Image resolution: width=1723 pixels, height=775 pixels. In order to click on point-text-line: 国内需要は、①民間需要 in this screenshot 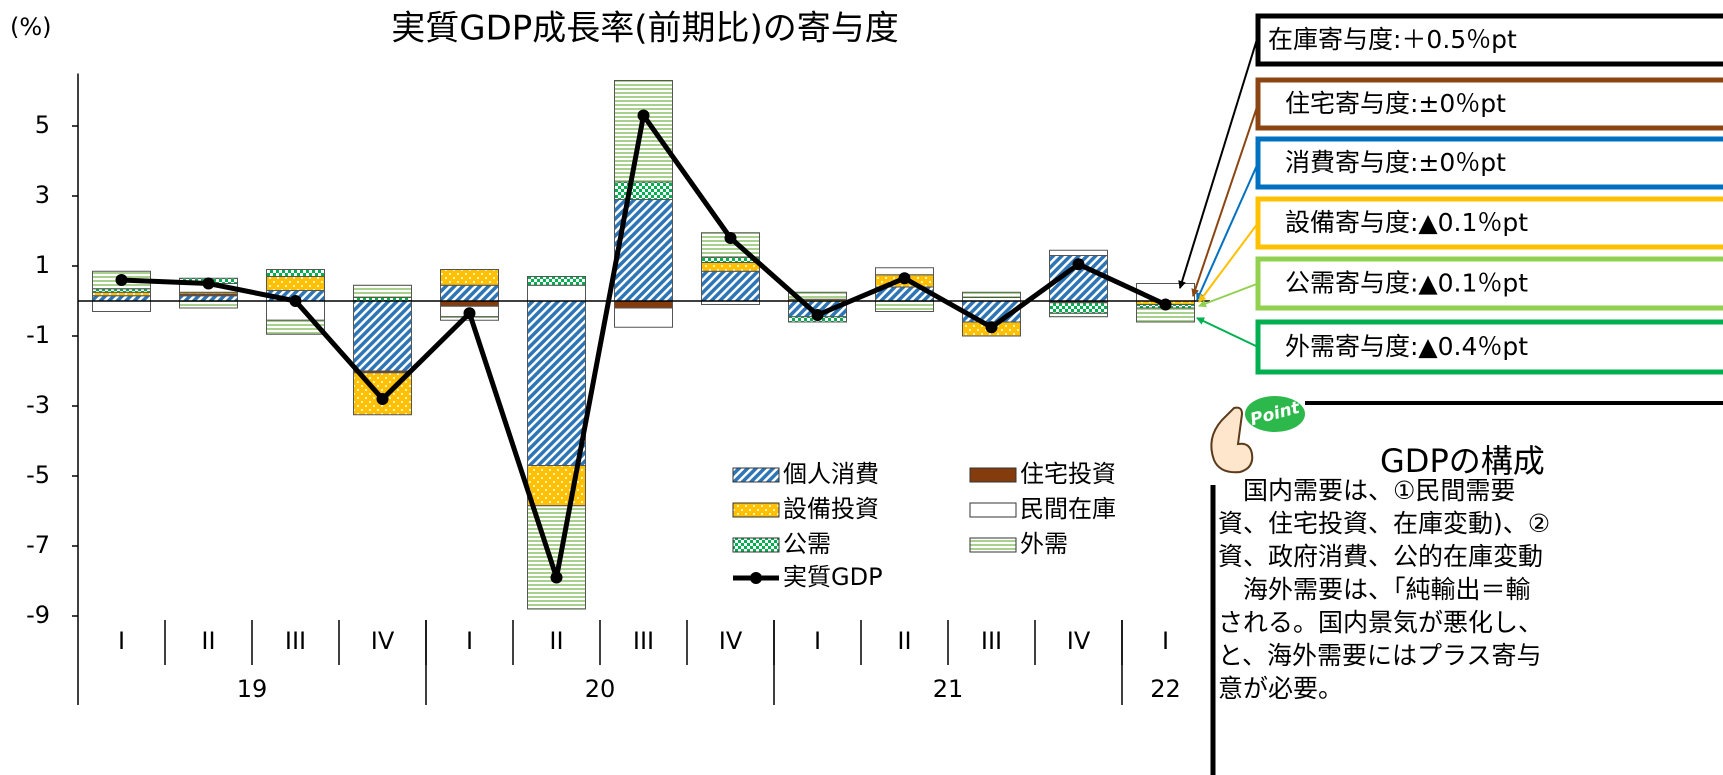, I will do `click(1366, 490)`.